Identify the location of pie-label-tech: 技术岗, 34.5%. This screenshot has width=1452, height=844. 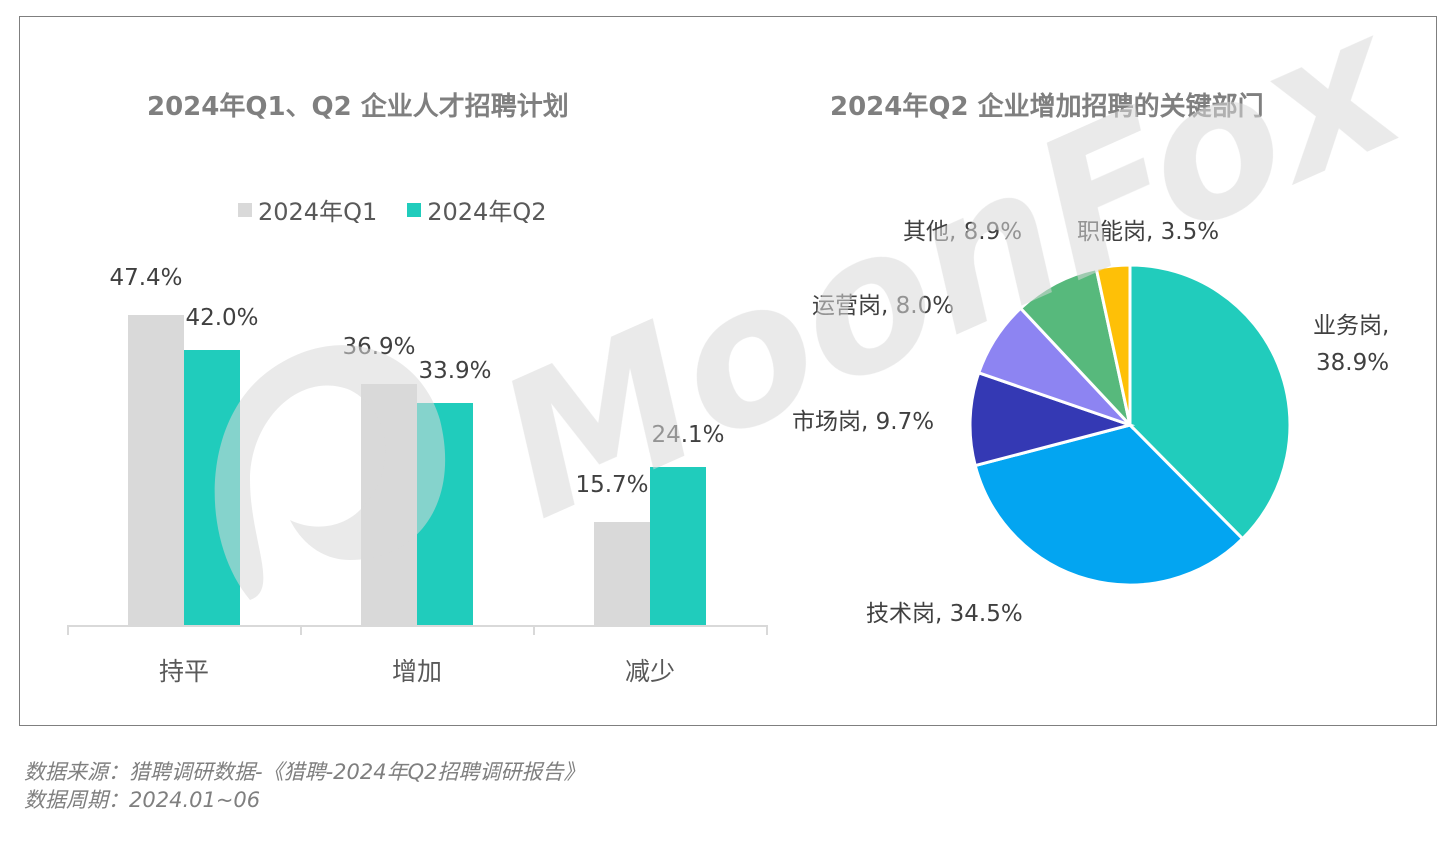
(944, 614).